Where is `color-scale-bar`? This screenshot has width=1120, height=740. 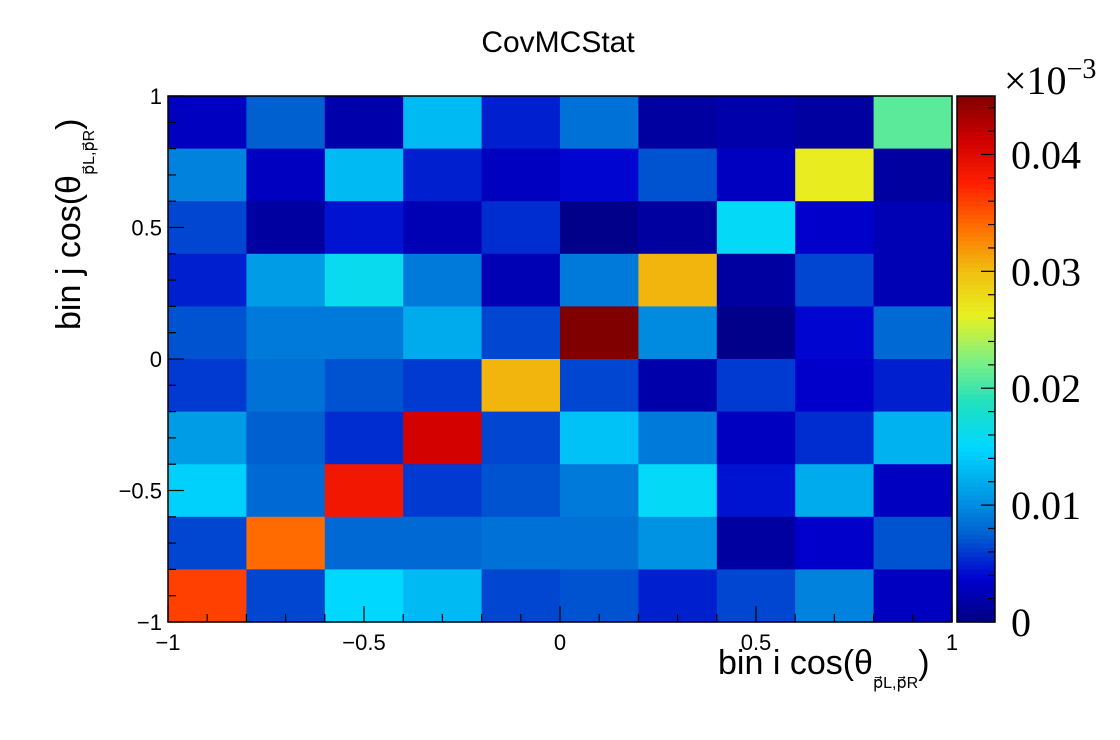
color-scale-bar is located at coordinates (976, 359).